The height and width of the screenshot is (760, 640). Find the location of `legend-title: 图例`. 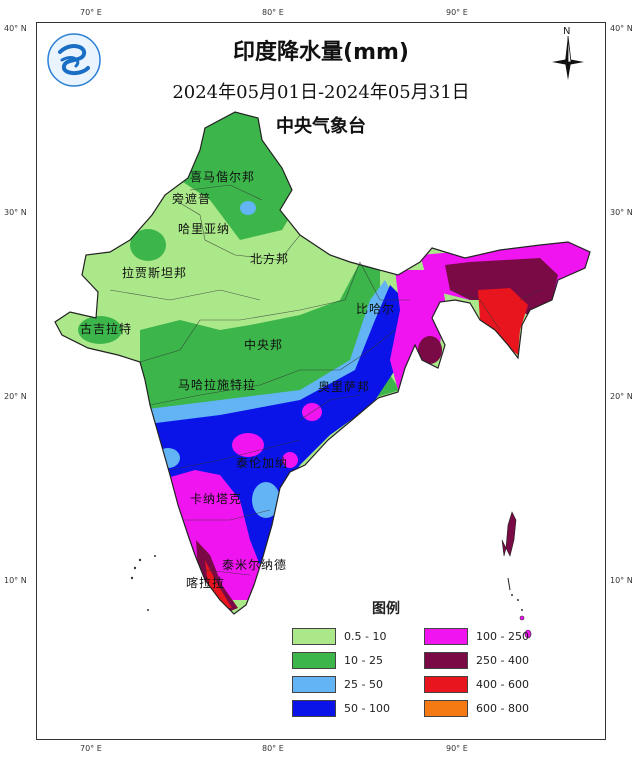

legend-title: 图例 is located at coordinates (386, 609).